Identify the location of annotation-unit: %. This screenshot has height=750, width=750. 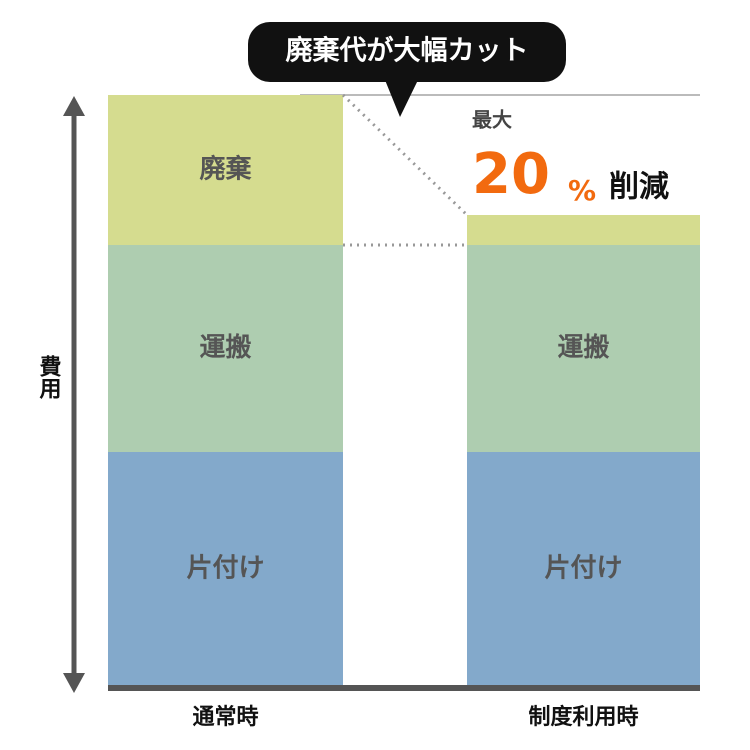
(582, 190).